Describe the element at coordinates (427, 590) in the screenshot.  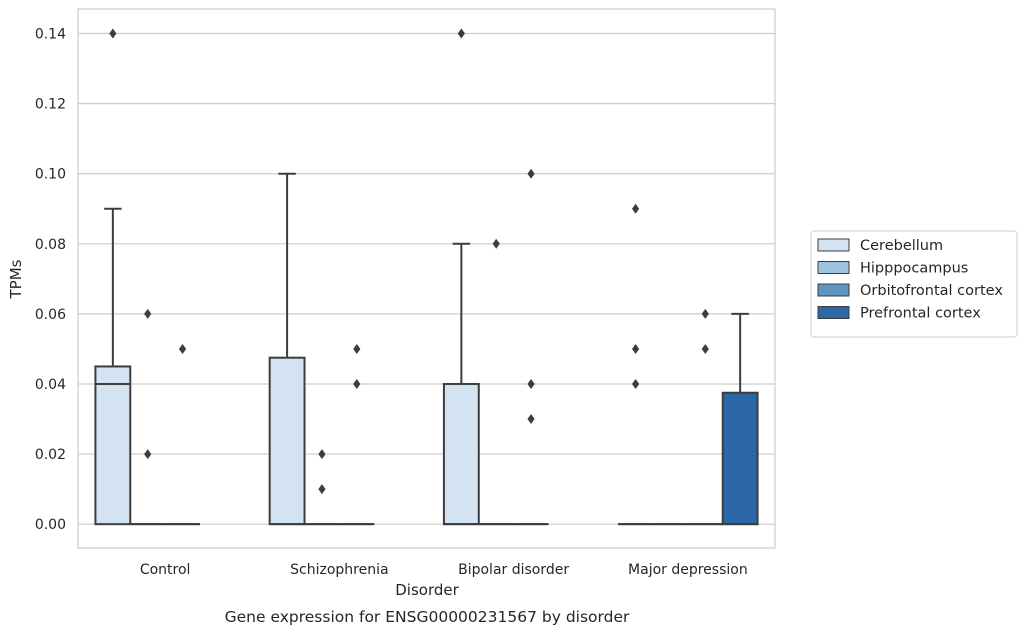
I see `x-axis-label: Disorder` at that location.